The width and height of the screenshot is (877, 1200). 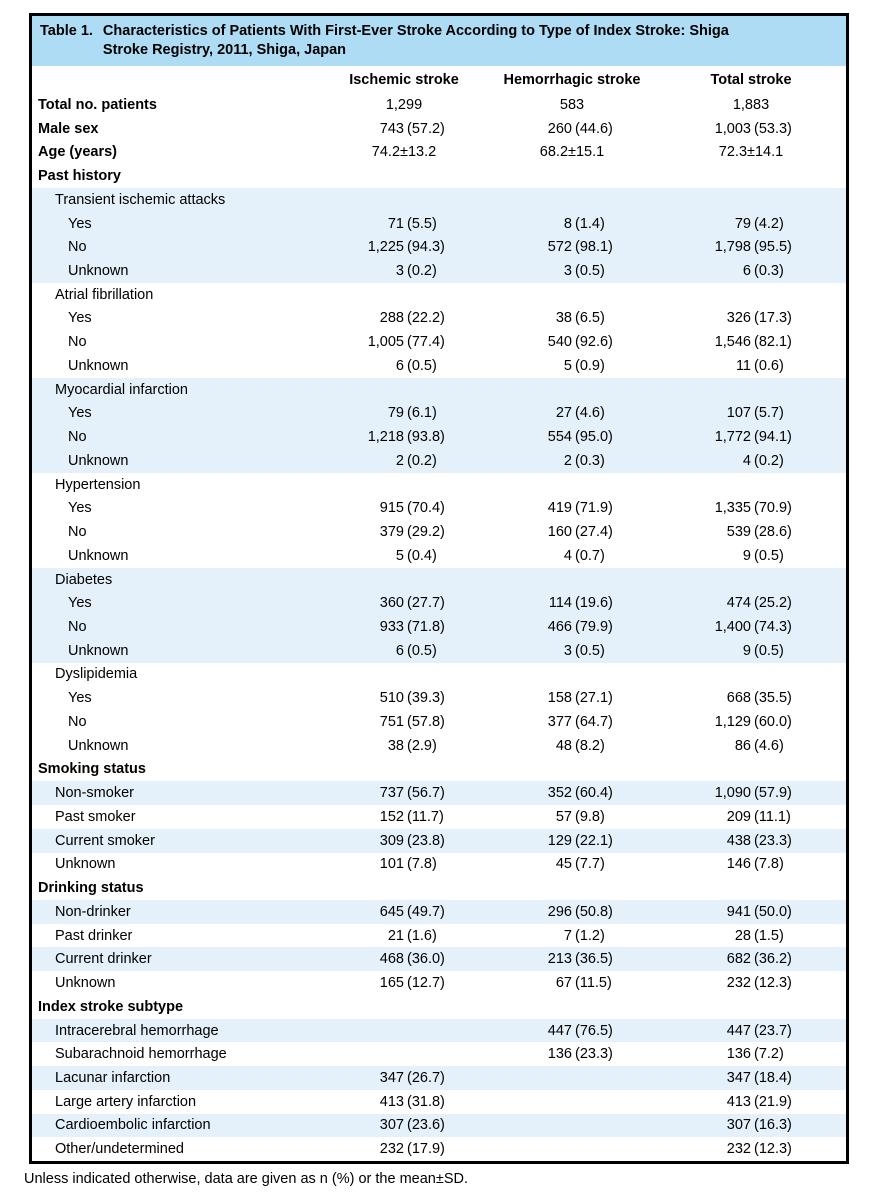 I want to click on table-row: Unknown 6 (0.5) 3 (0.5) 9 (0.5), so click(x=439, y=650).